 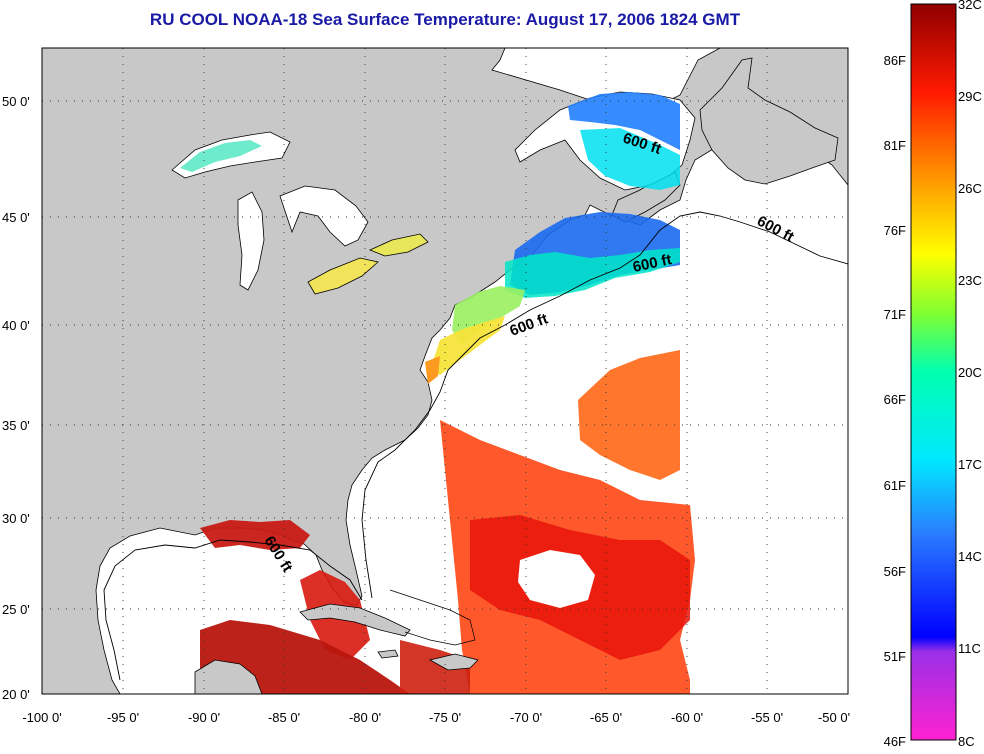 I want to click on colorbar-f-label: 86F, so click(x=895, y=60).